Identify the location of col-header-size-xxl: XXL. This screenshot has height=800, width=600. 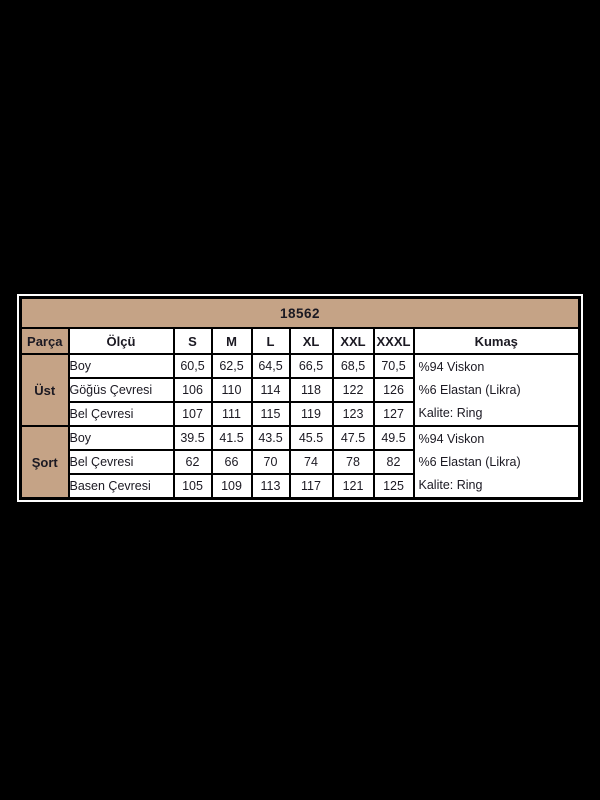
(353, 341).